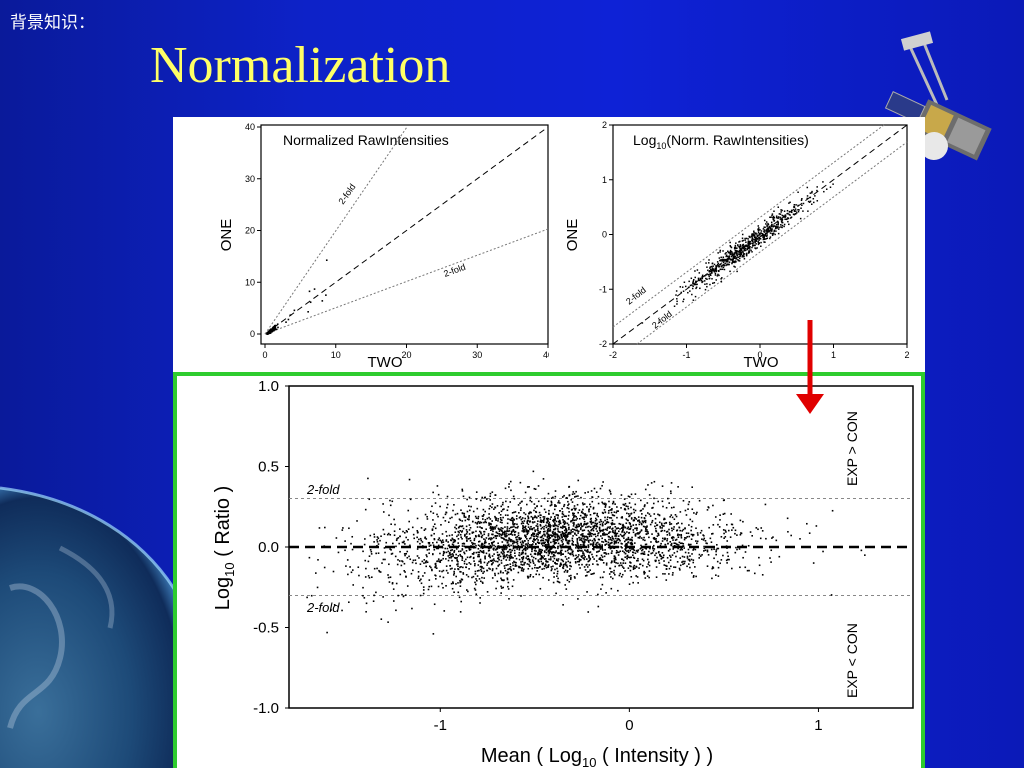 The height and width of the screenshot is (768, 1024). I want to click on x-axis-label: TWO, so click(385, 362).